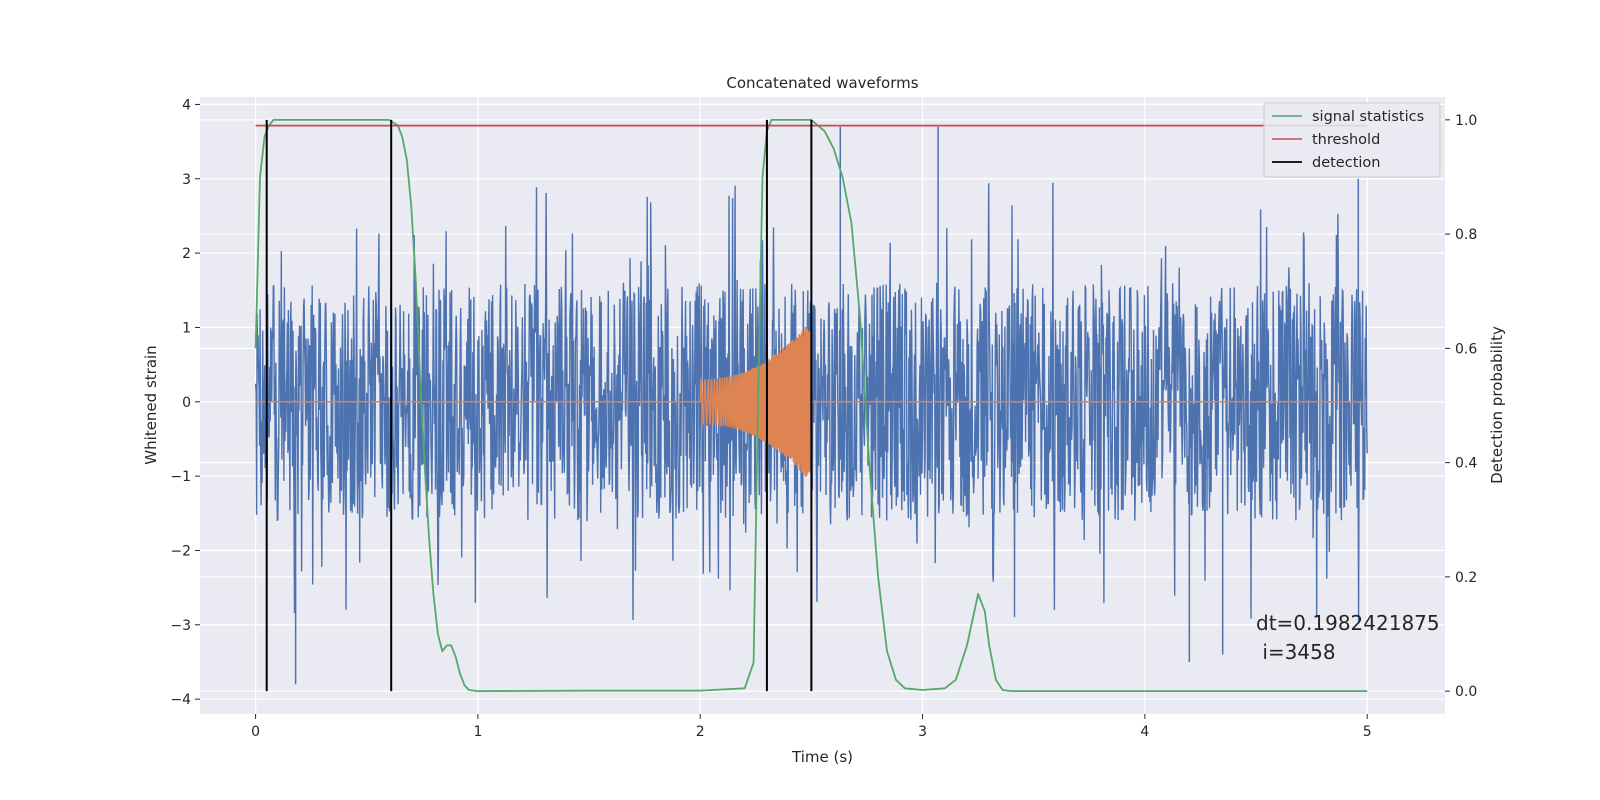 This screenshot has width=1600, height=800. Describe the element at coordinates (186, 254) in the screenshot. I see `y-tick-label: 2` at that location.